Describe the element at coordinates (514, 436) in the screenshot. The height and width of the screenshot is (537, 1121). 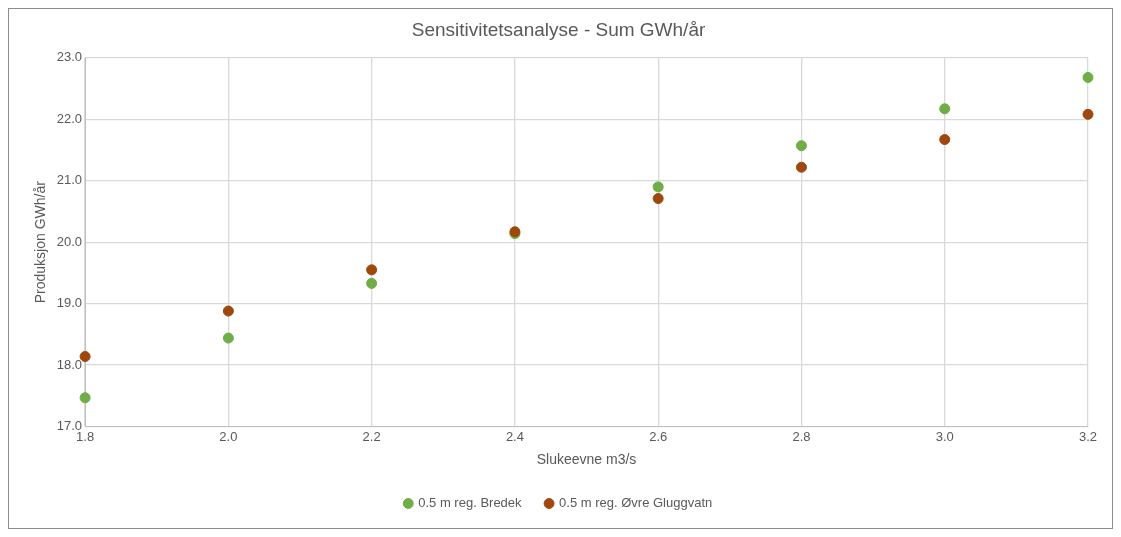
I see `x-tick-label: 2.4` at that location.